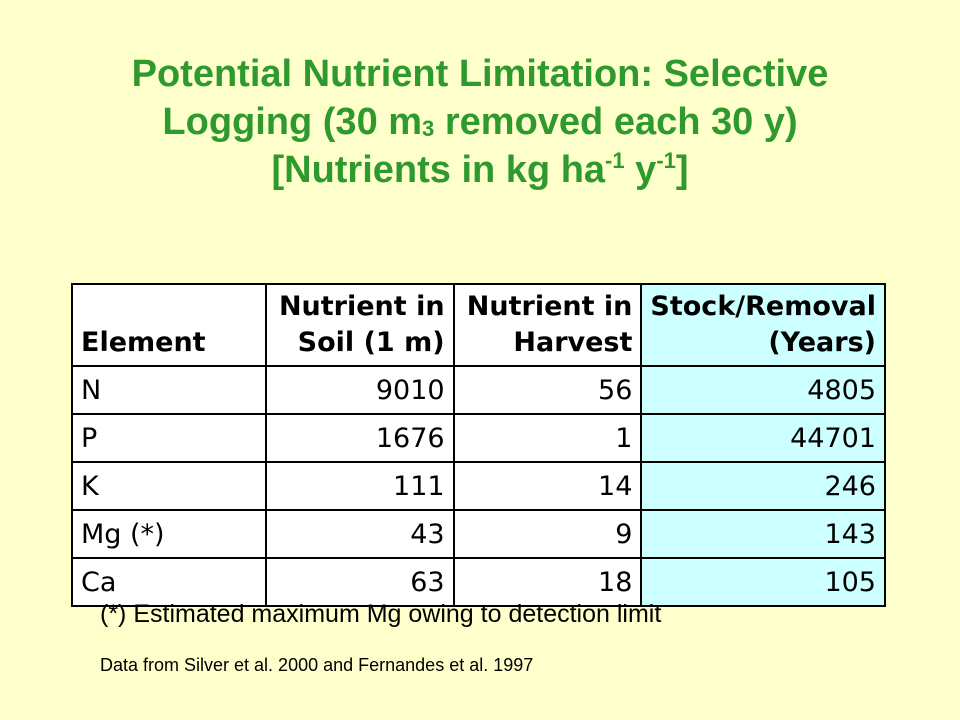 Image resolution: width=960 pixels, height=720 pixels. Describe the element at coordinates (359, 534) in the screenshot. I see `cell-soil: 43` at that location.